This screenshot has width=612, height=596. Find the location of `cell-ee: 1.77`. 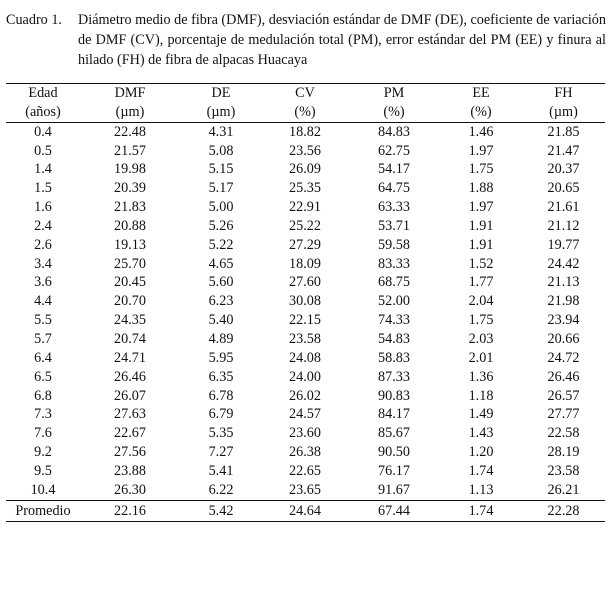

cell-ee: 1.77 is located at coordinates (481, 282).